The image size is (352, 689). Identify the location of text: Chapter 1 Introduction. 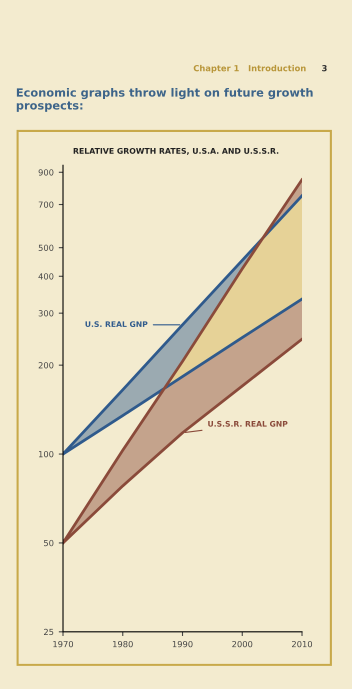
(250, 68).